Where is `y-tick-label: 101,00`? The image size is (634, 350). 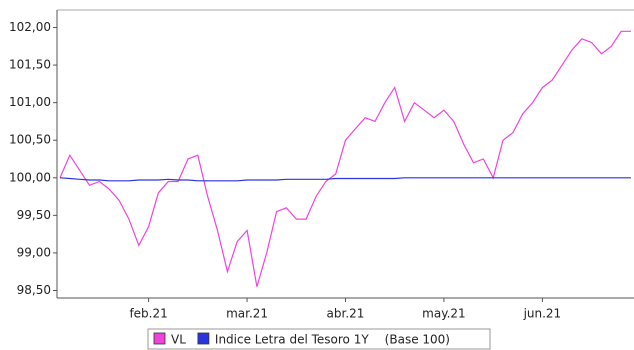 y-tick-label: 101,00 is located at coordinates (30, 102).